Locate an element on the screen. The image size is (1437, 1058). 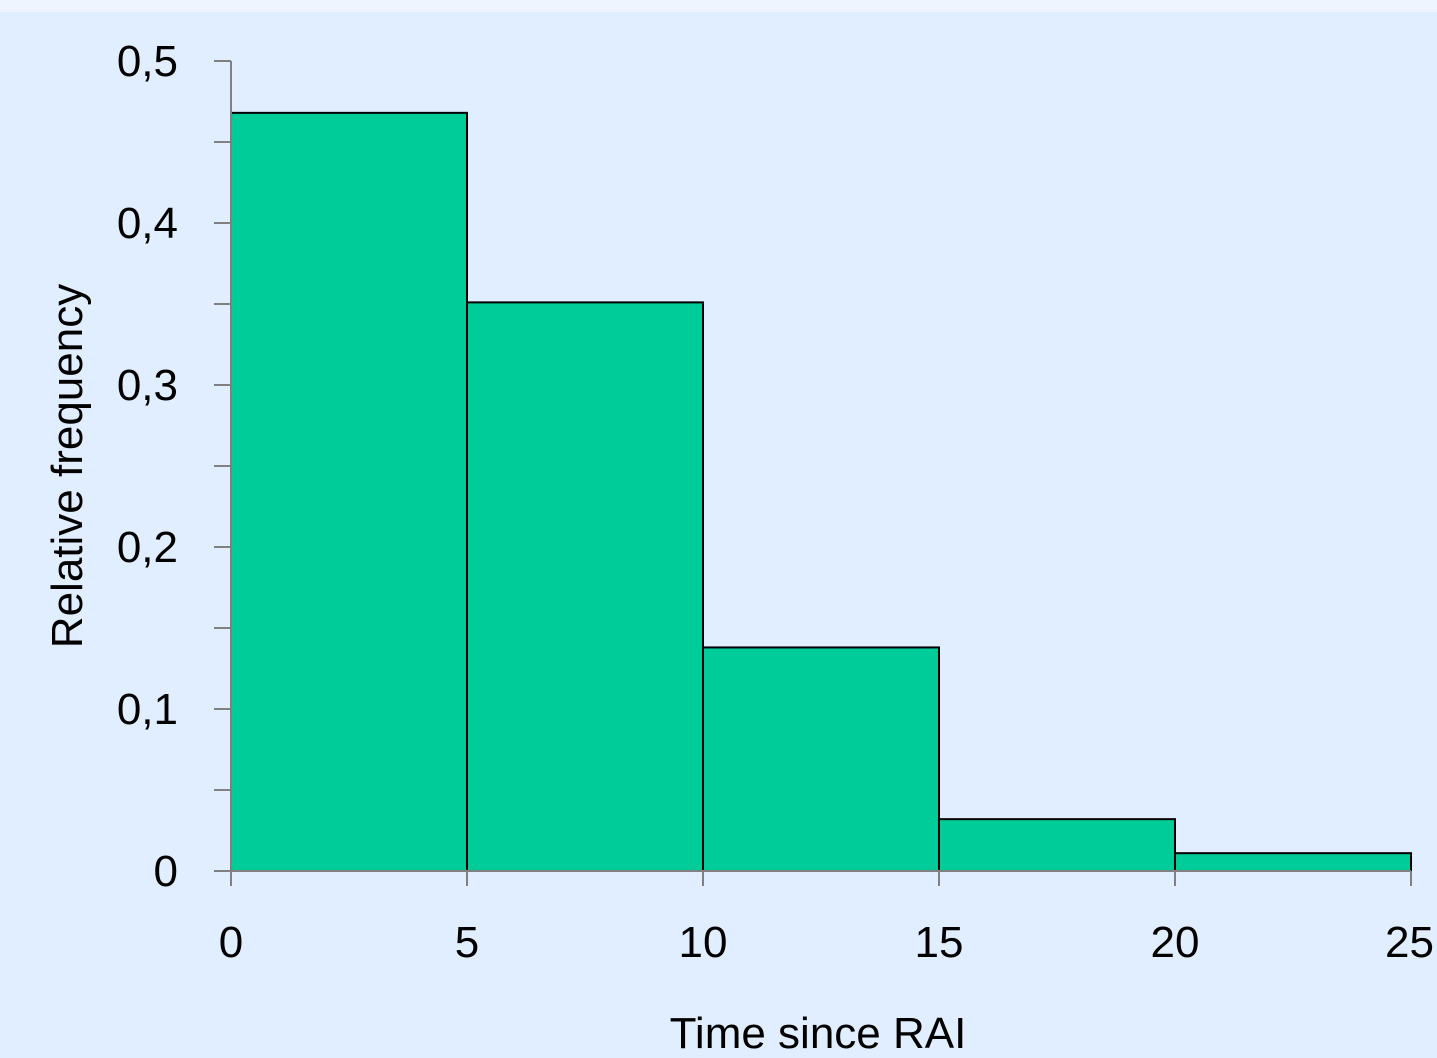
y-axis-title: Relative frequency is located at coordinates (67, 466).